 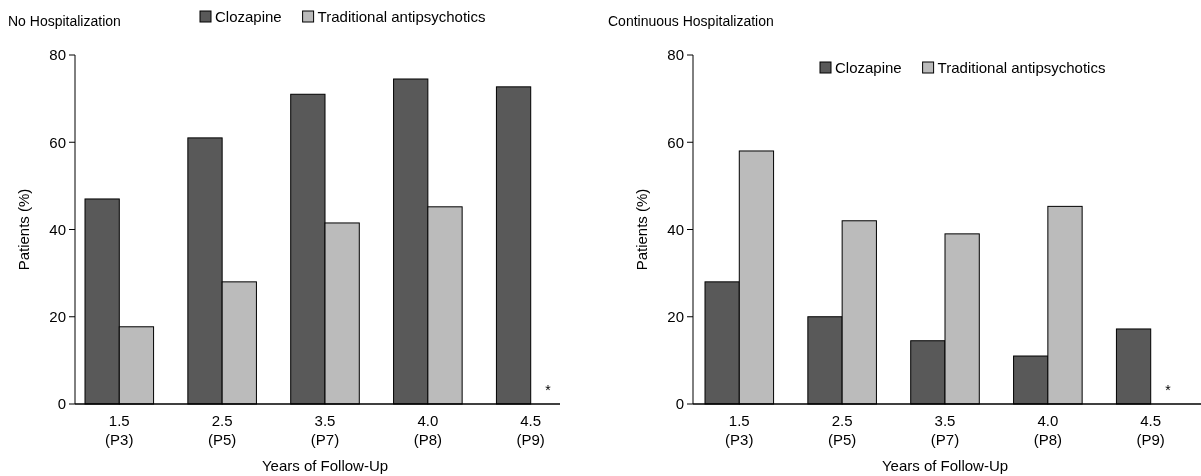 What do you see at coordinates (64, 21) in the screenshot?
I see `chart-title: No Hospitalization` at bounding box center [64, 21].